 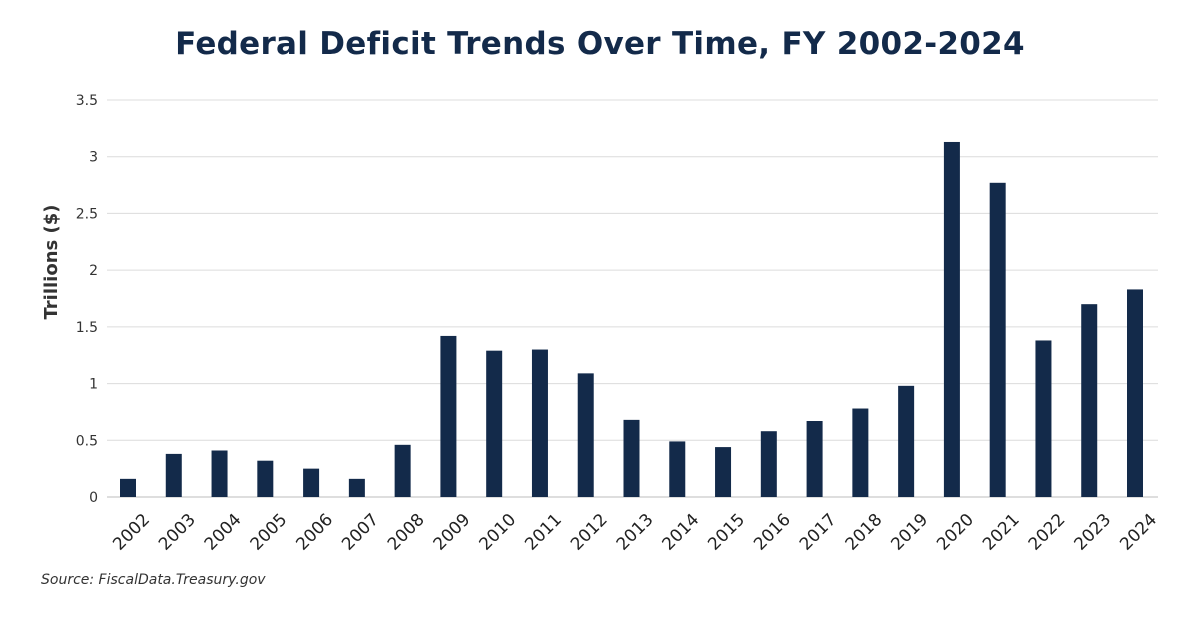 What do you see at coordinates (93, 385) in the screenshot?
I see `y-tick-label: 1` at bounding box center [93, 385].